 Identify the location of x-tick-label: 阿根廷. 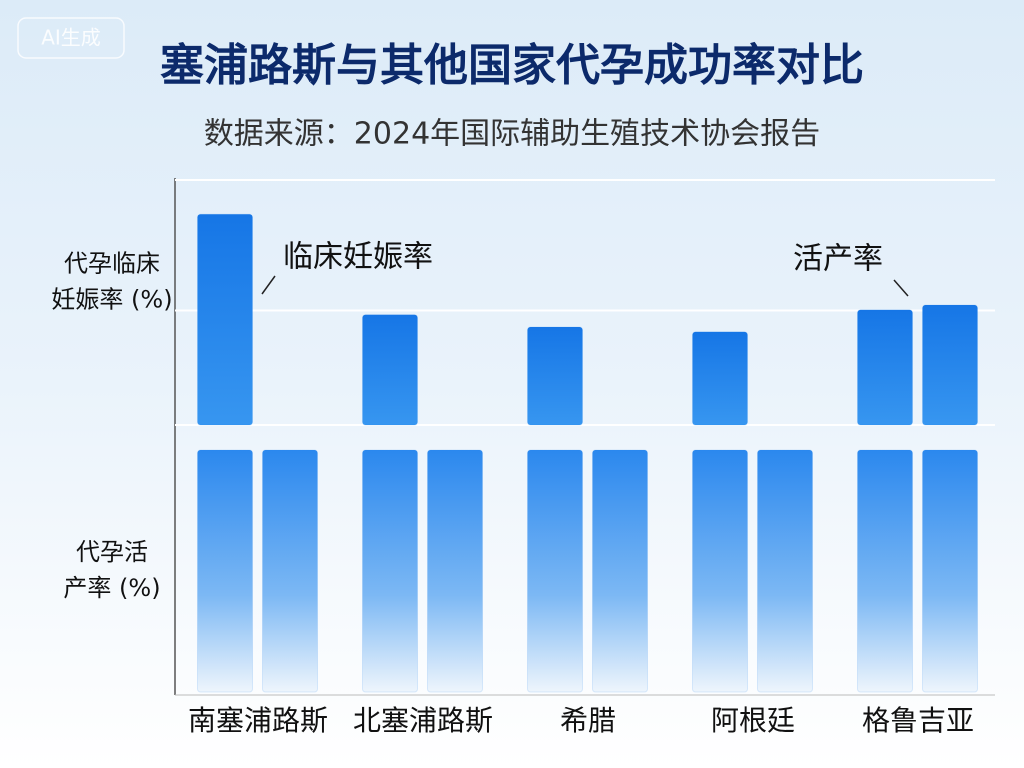
(753, 720).